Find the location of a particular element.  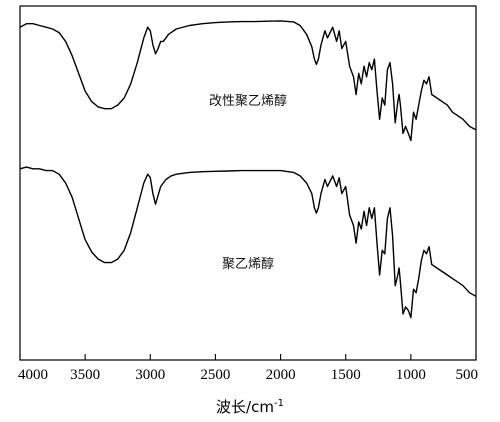

x-tick-label-3500: 3500 is located at coordinates (85, 375).